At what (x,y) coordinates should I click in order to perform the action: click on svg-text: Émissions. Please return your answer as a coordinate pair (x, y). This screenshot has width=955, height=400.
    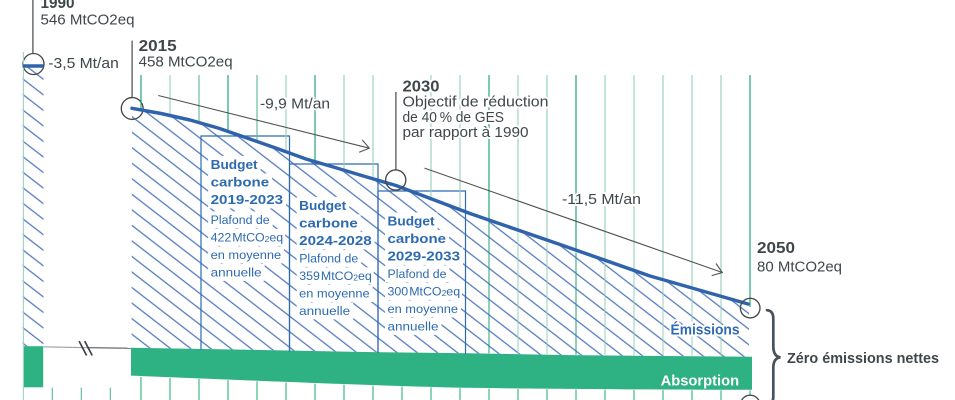
    Looking at the image, I should click on (705, 330).